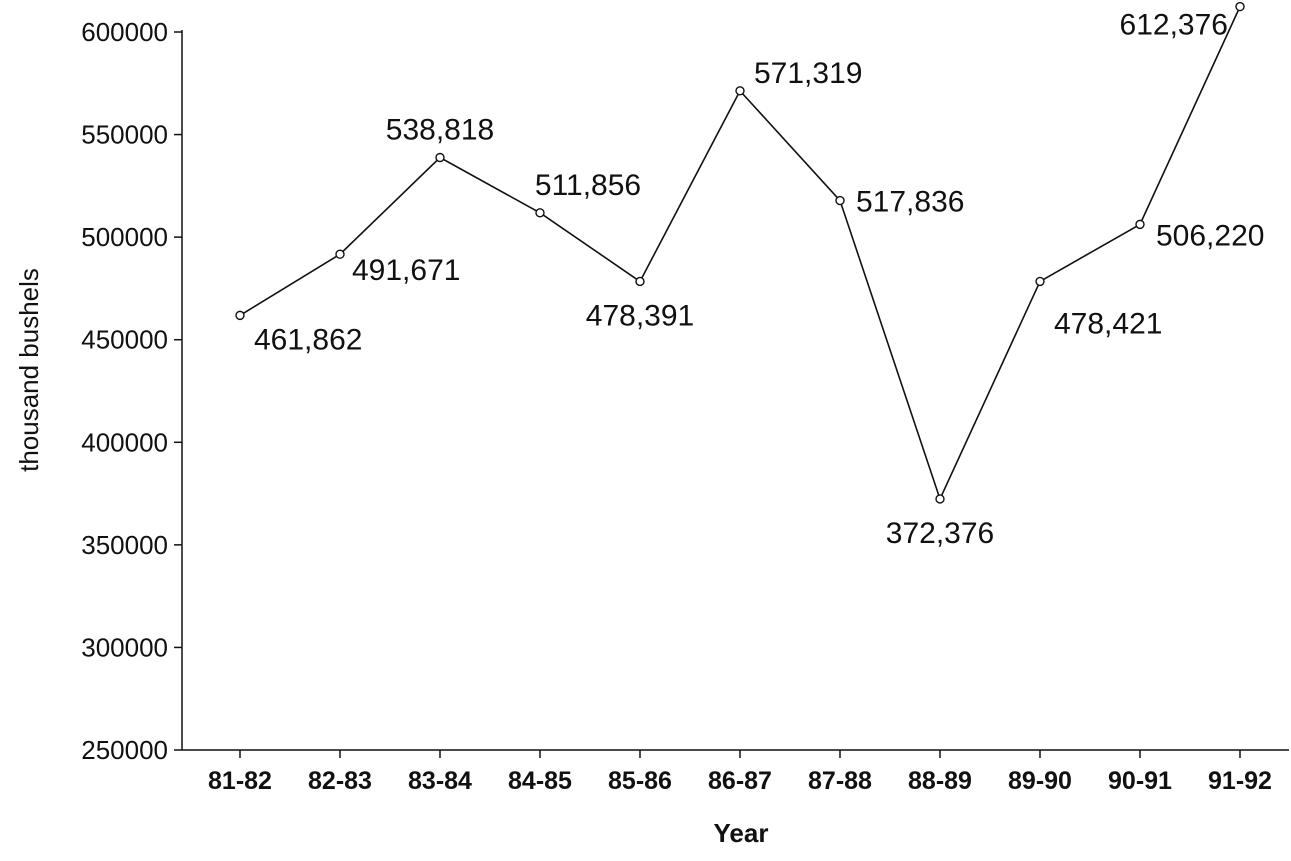 Image resolution: width=1291 pixels, height=861 pixels. Describe the element at coordinates (406, 270) in the screenshot. I see `data-label: 491,671` at that location.